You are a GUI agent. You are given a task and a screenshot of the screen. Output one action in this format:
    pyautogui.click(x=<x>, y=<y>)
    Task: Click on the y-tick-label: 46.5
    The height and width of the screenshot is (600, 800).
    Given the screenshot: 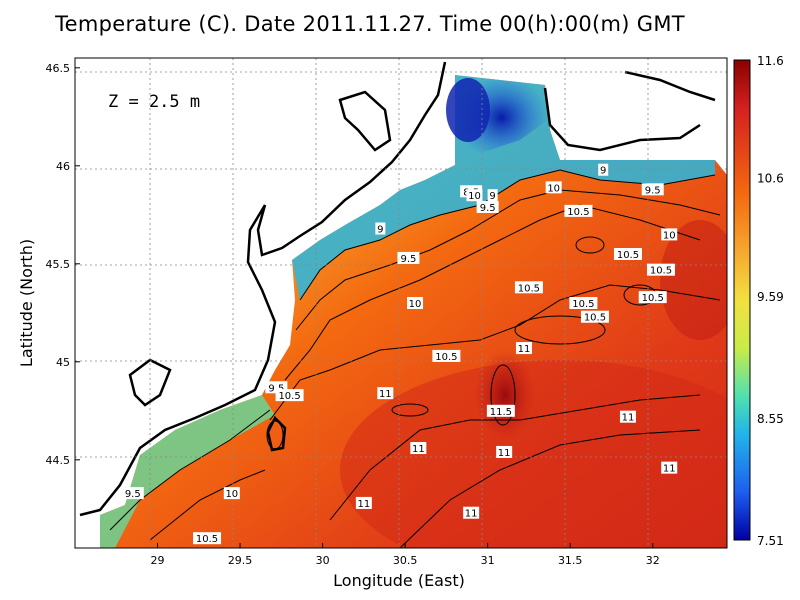 What is the action you would take?
    pyautogui.click(x=58, y=68)
    